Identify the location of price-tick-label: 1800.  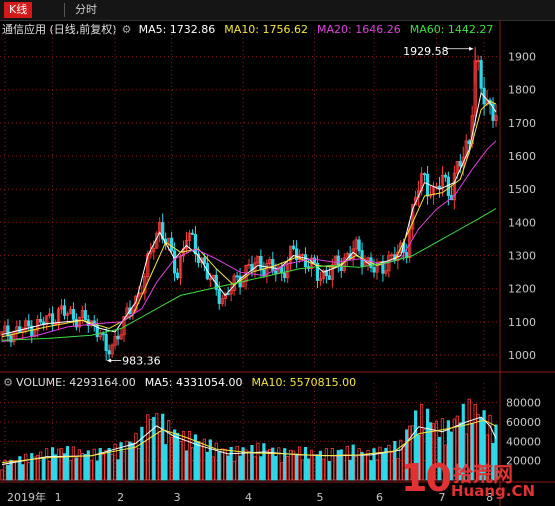
(522, 90).